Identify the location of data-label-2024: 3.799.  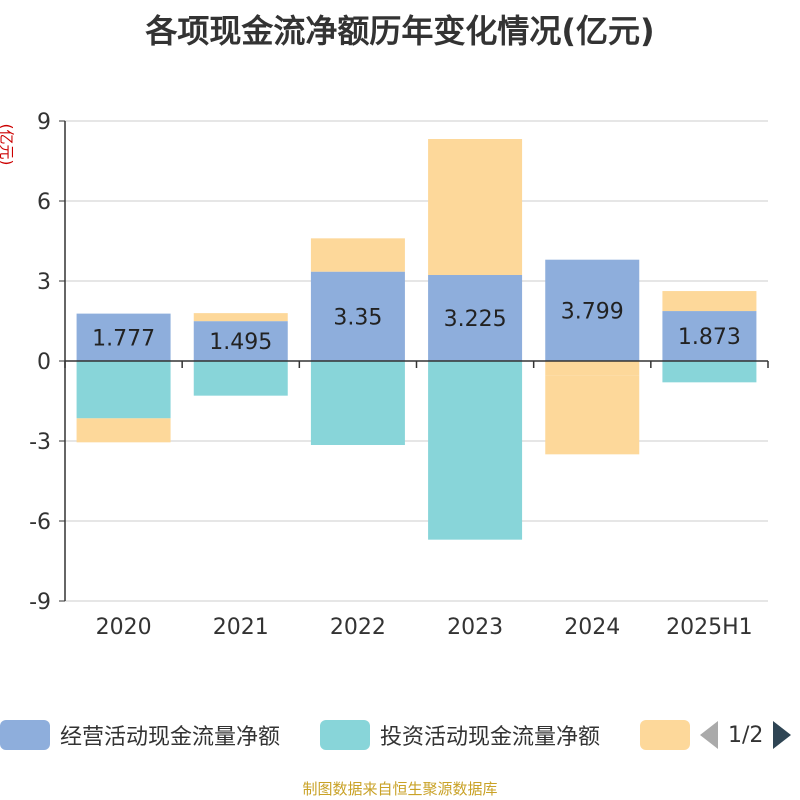
(592, 311).